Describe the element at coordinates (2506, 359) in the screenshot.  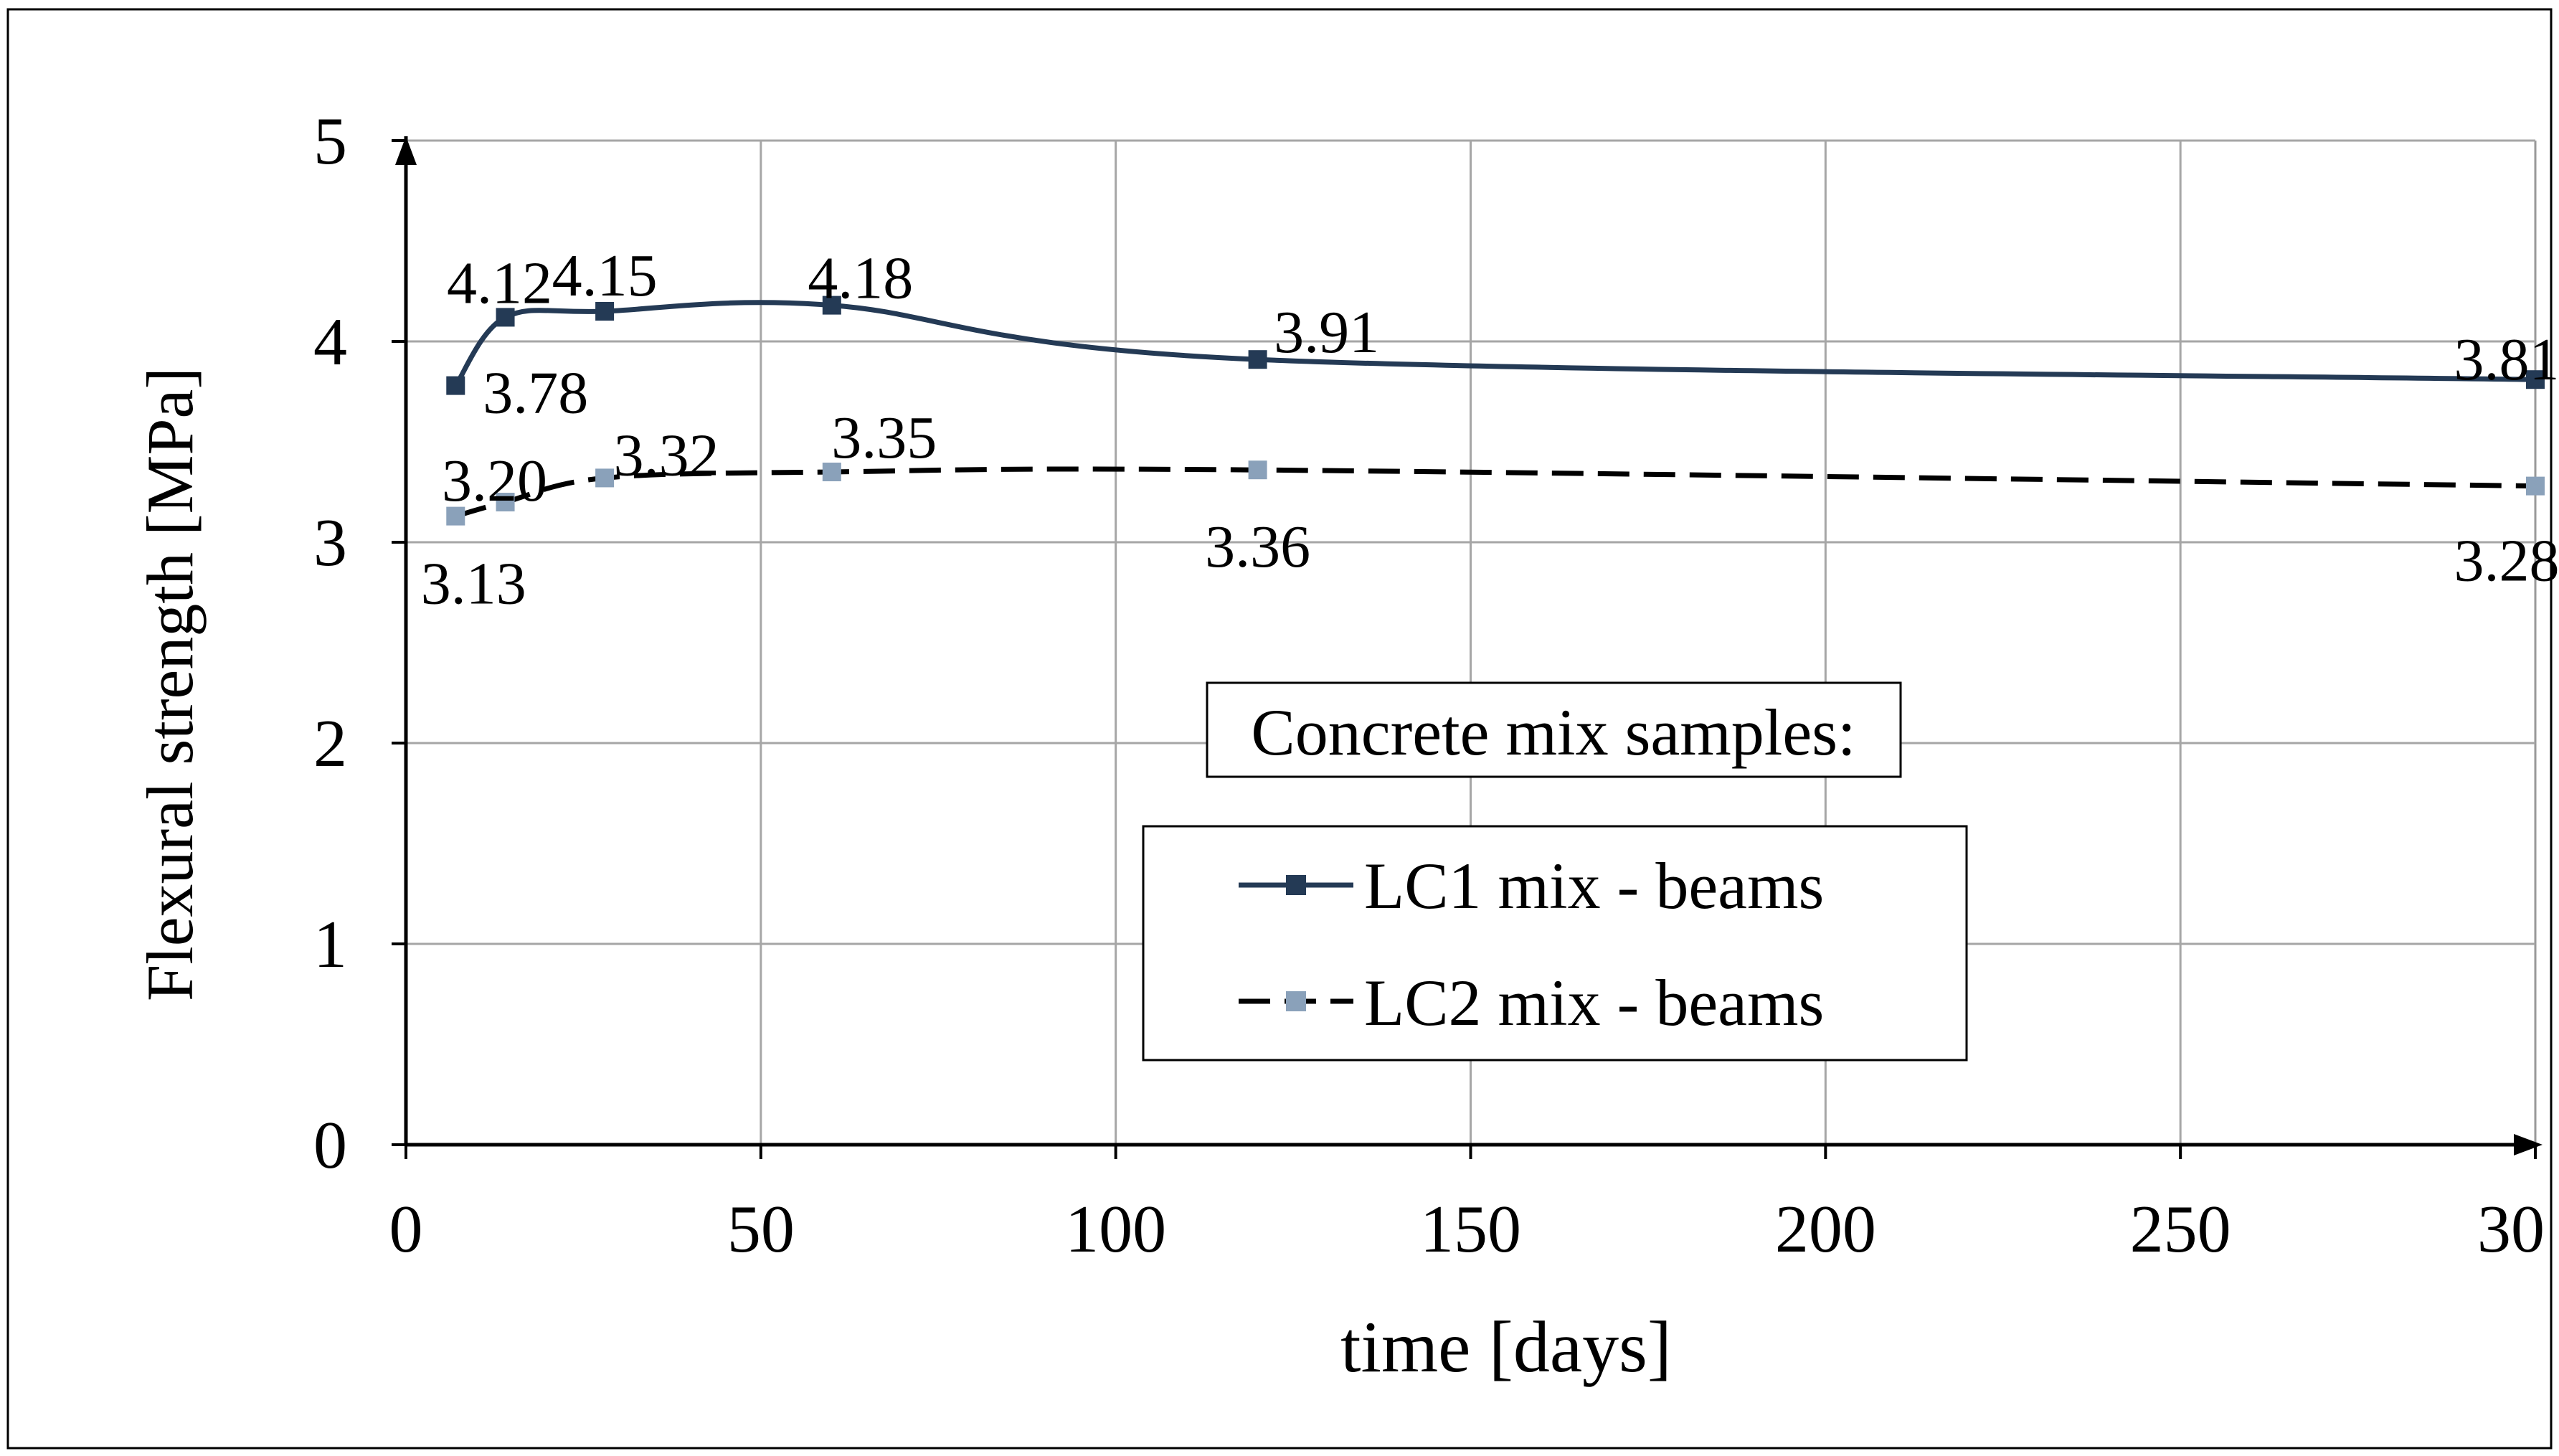
I see `data-label: 3.81` at that location.